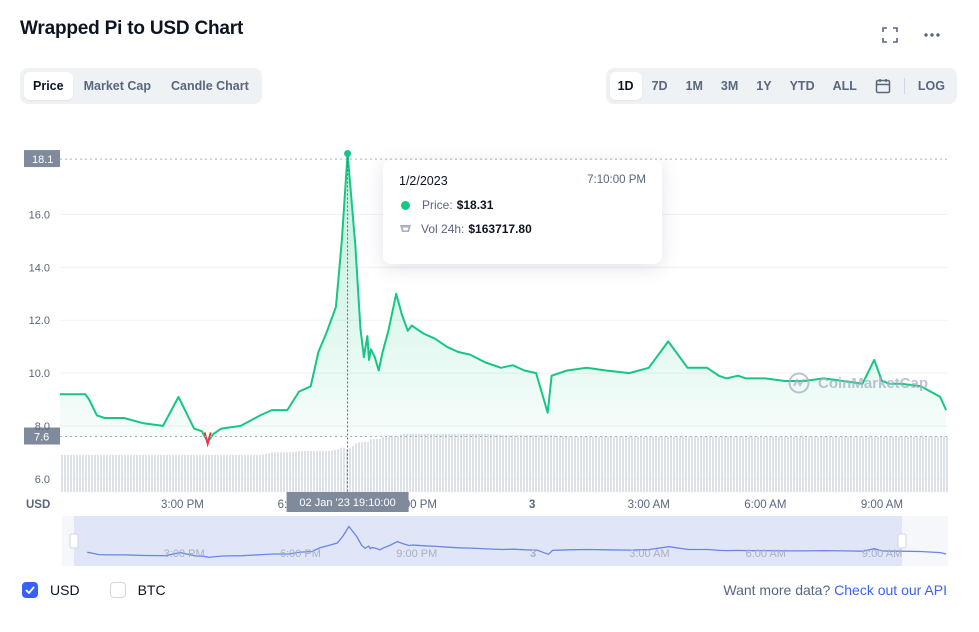 The height and width of the screenshot is (632, 979). Describe the element at coordinates (931, 86) in the screenshot. I see `log-toggle: LOG` at that location.